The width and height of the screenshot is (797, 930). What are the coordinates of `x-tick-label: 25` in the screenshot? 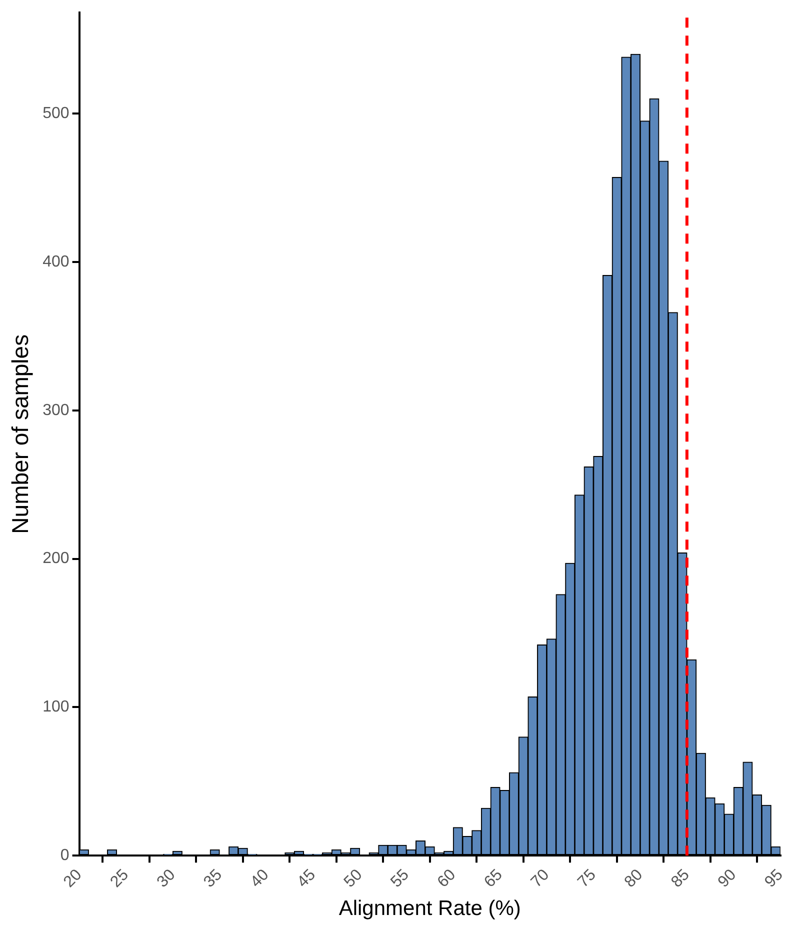 It's located at (119, 878).